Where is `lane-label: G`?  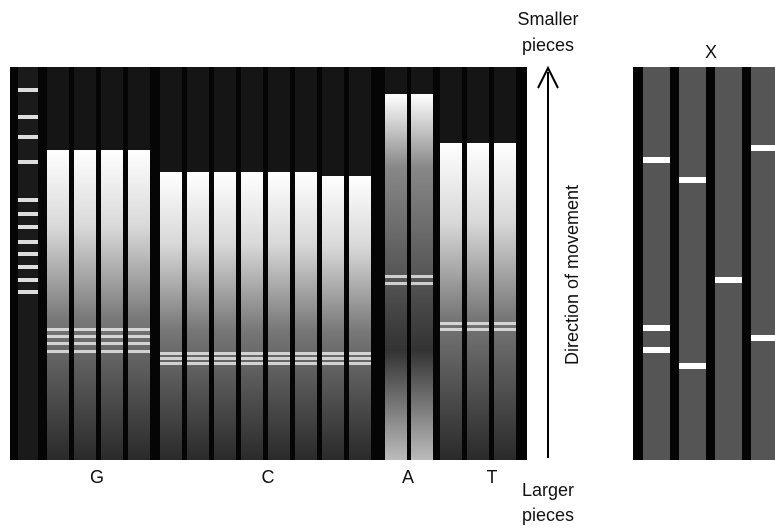 lane-label: G is located at coordinates (97, 477).